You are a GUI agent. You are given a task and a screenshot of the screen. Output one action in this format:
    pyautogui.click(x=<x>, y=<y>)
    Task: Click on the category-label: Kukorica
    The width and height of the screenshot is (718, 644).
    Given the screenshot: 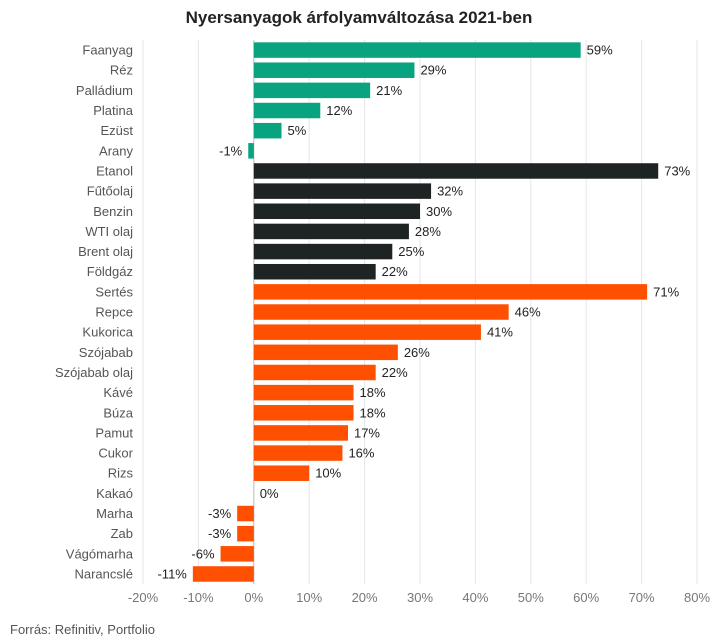 What is the action you would take?
    pyautogui.click(x=107, y=332)
    